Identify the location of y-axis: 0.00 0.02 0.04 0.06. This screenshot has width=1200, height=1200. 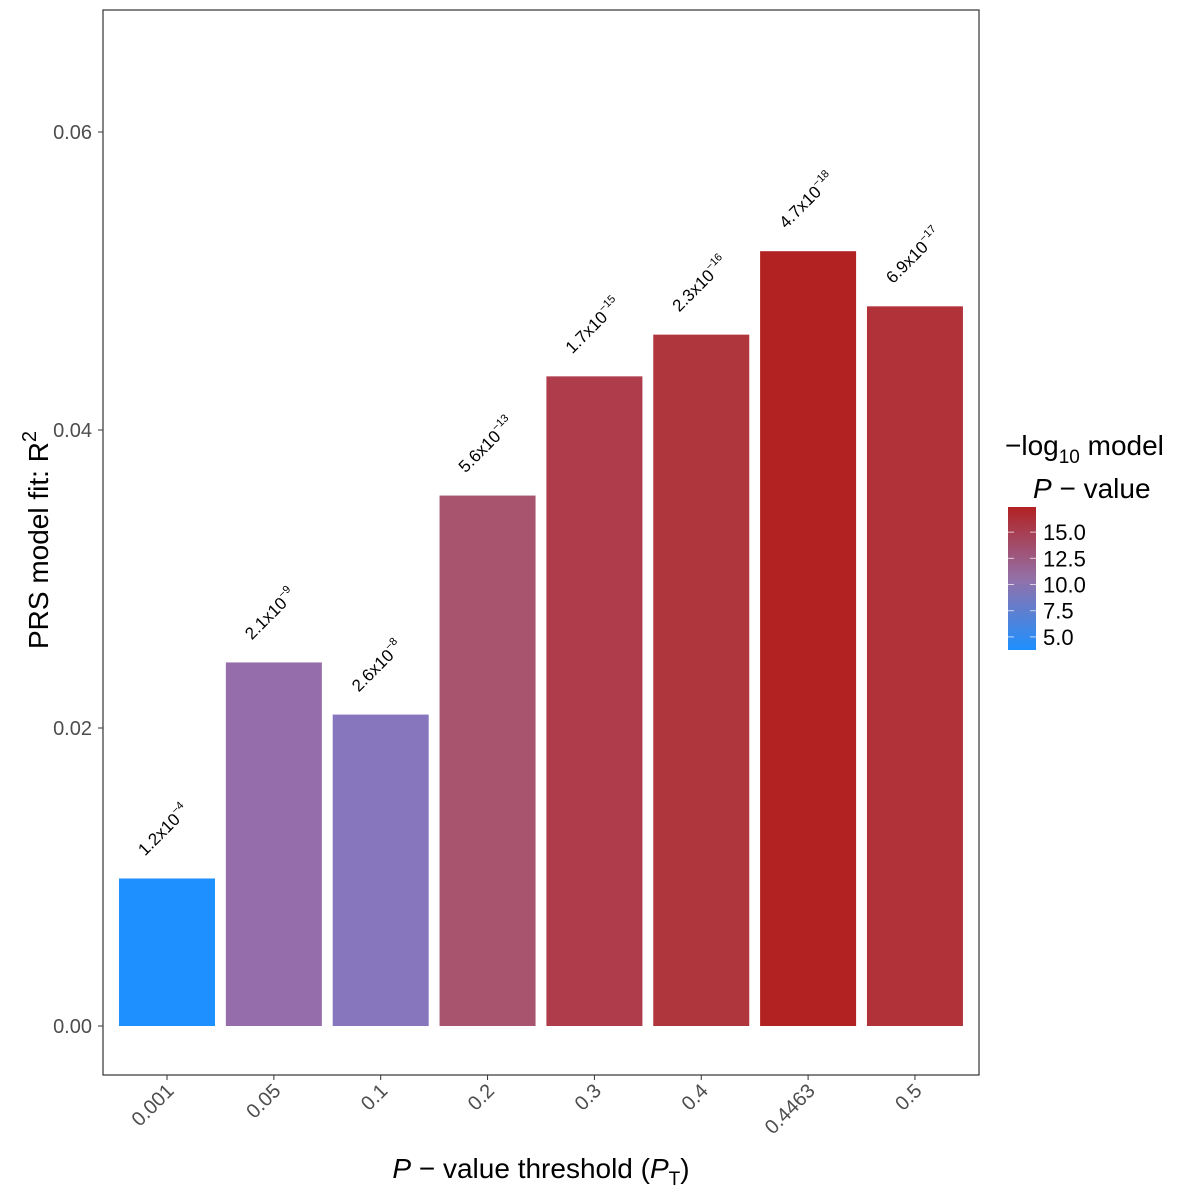
(78, 580).